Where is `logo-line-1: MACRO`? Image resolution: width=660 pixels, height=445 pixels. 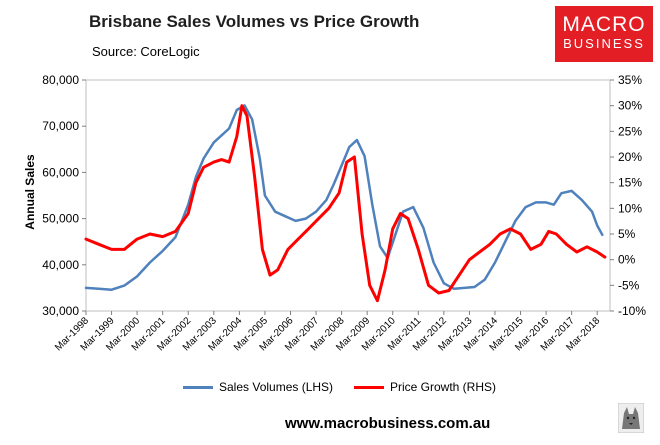 logo-line-1: MACRO is located at coordinates (604, 24).